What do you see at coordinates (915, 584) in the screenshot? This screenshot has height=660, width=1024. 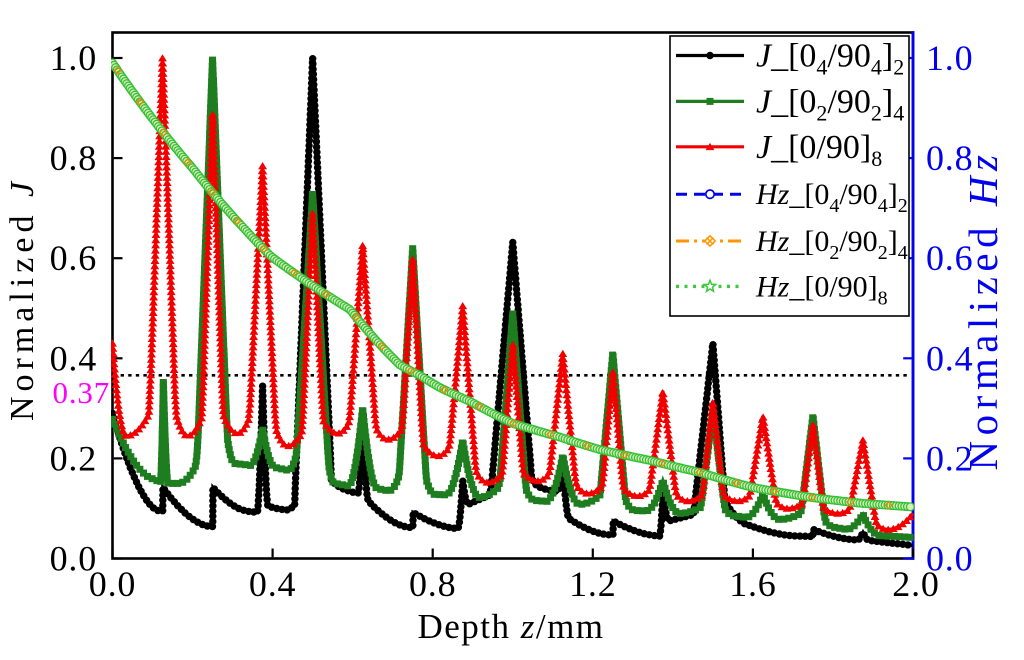 I see `svg-text: 2.0` at bounding box center [915, 584].